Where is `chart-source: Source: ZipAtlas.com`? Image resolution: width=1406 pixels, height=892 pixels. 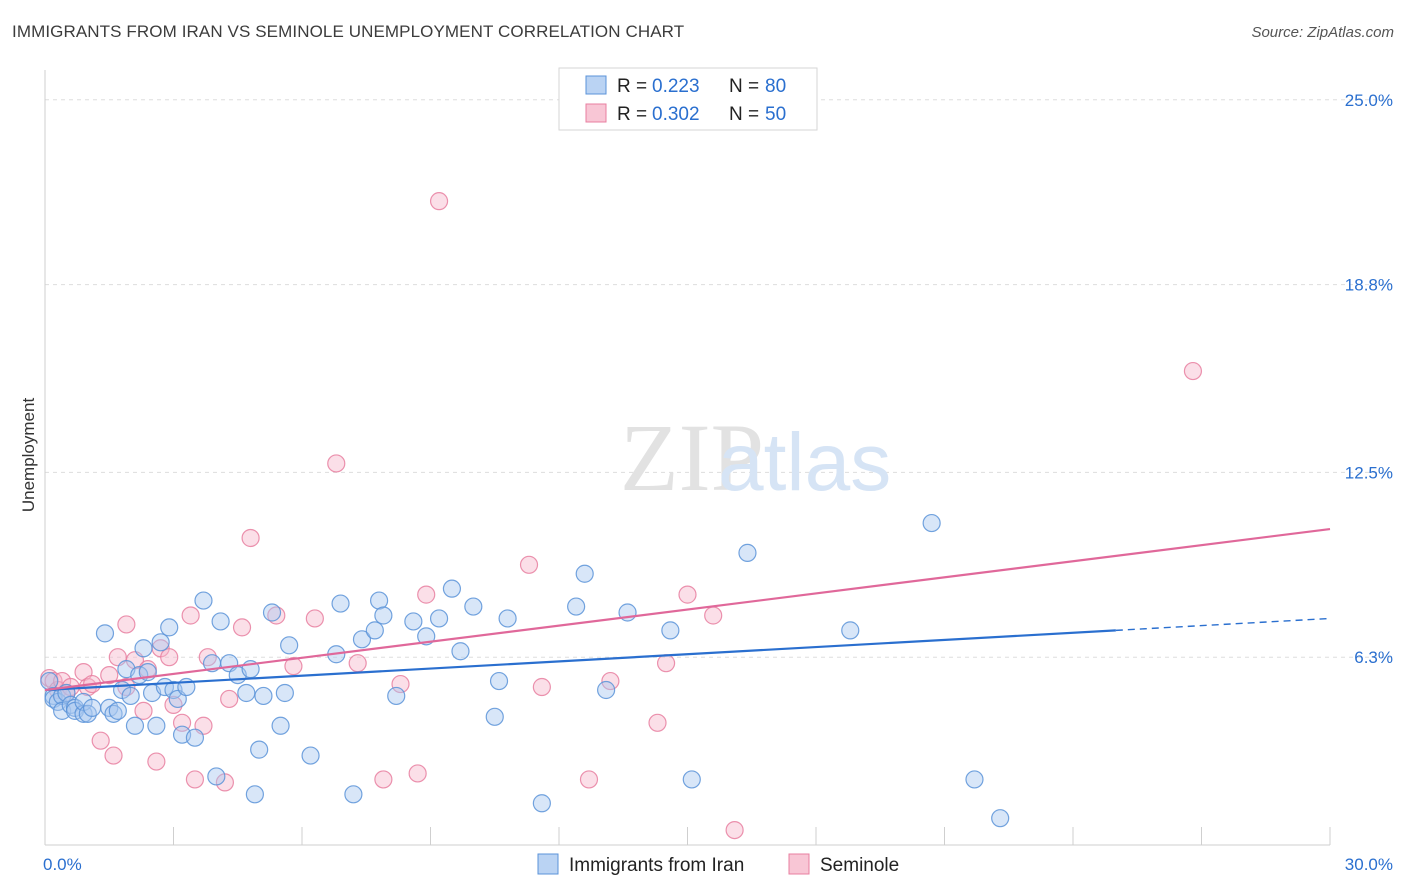 chart-source: Source: ZipAtlas.com is located at coordinates (1322, 32).